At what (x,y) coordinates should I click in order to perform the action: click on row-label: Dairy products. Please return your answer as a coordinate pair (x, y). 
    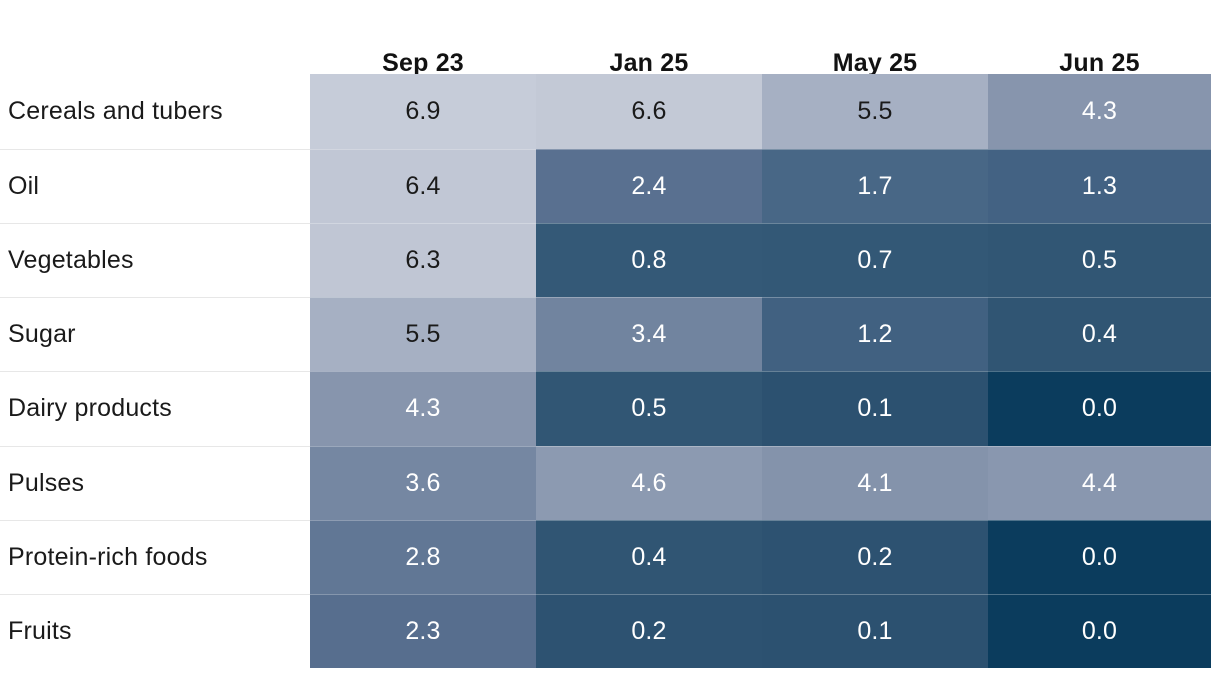
    Looking at the image, I should click on (155, 408).